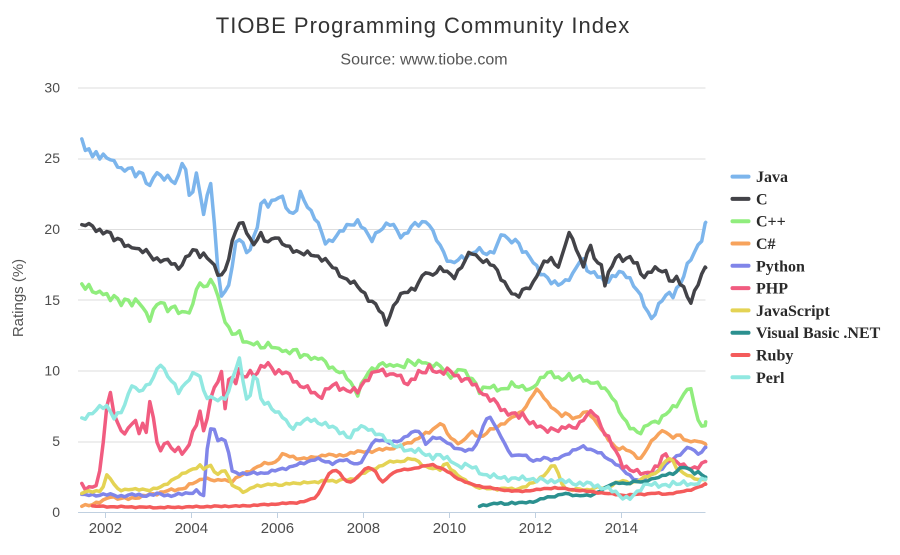 Image resolution: width=900 pixels, height=555 pixels. Describe the element at coordinates (52, 88) in the screenshot. I see `svg-text: 30` at that location.